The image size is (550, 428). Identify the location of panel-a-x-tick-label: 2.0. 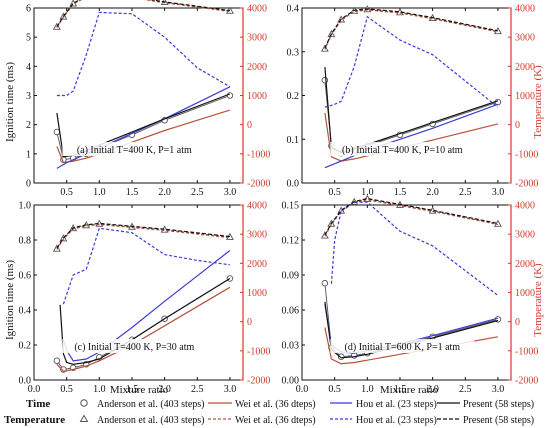
(164, 192).